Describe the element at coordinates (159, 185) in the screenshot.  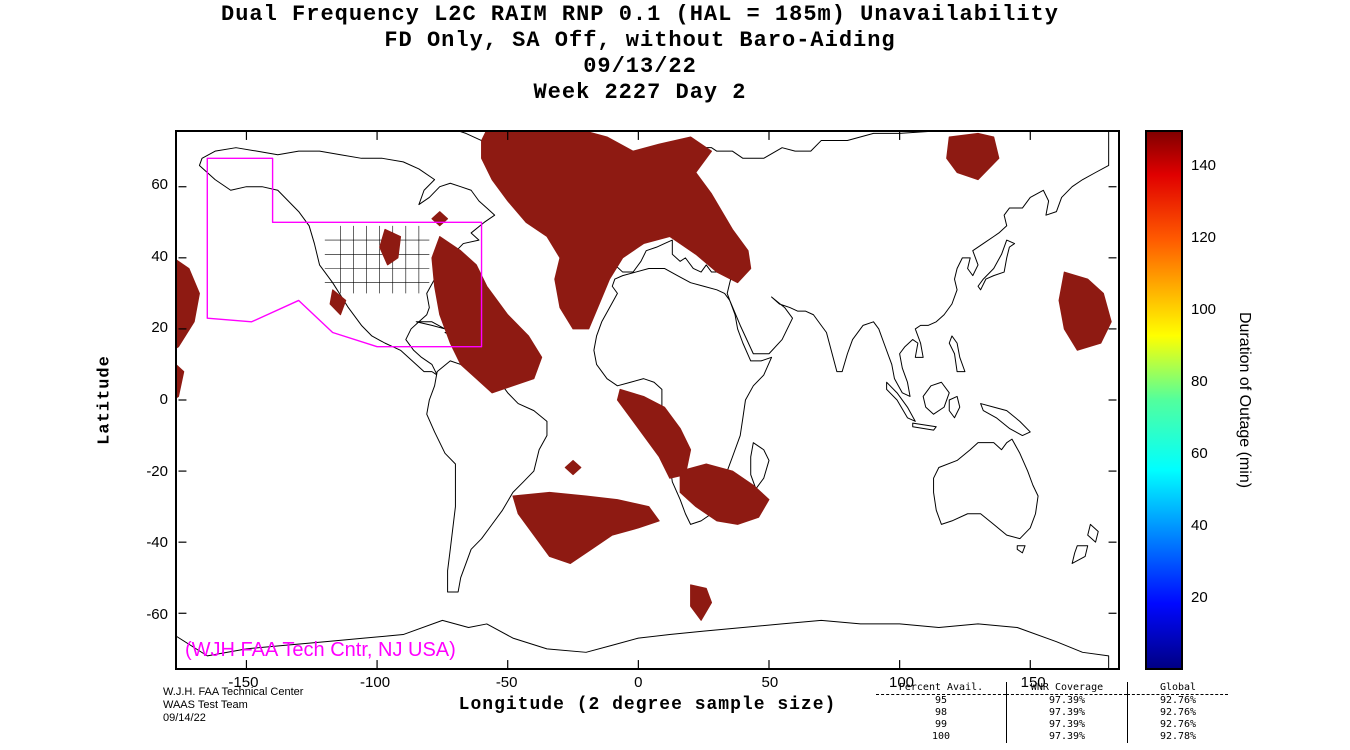
I see `y-tick-label: 60` at that location.